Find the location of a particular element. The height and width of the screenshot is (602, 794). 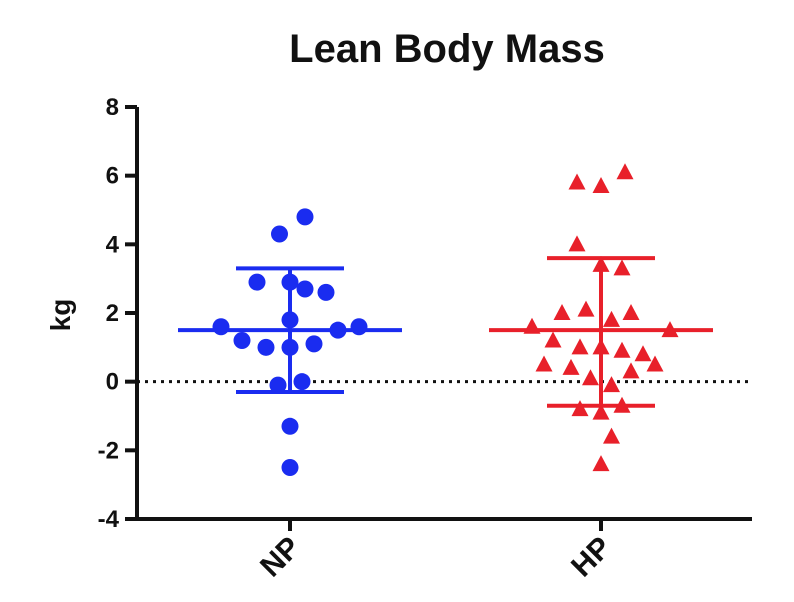

y-tick-label: 4 is located at coordinates (113, 244).